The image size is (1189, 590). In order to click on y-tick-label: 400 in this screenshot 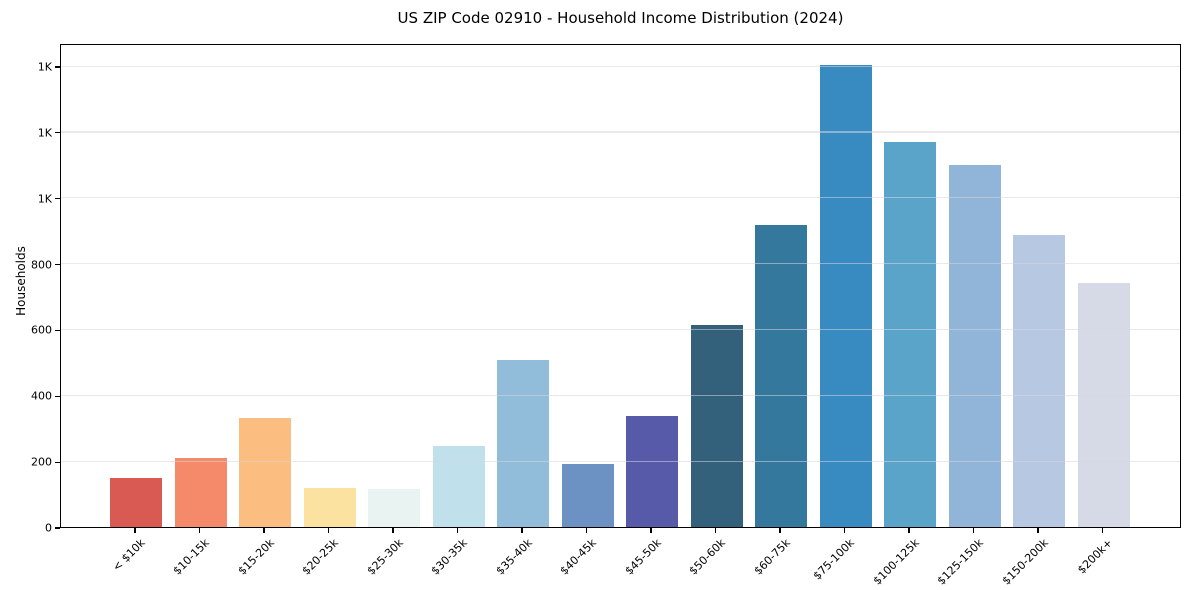, I will do `click(41, 396)`.